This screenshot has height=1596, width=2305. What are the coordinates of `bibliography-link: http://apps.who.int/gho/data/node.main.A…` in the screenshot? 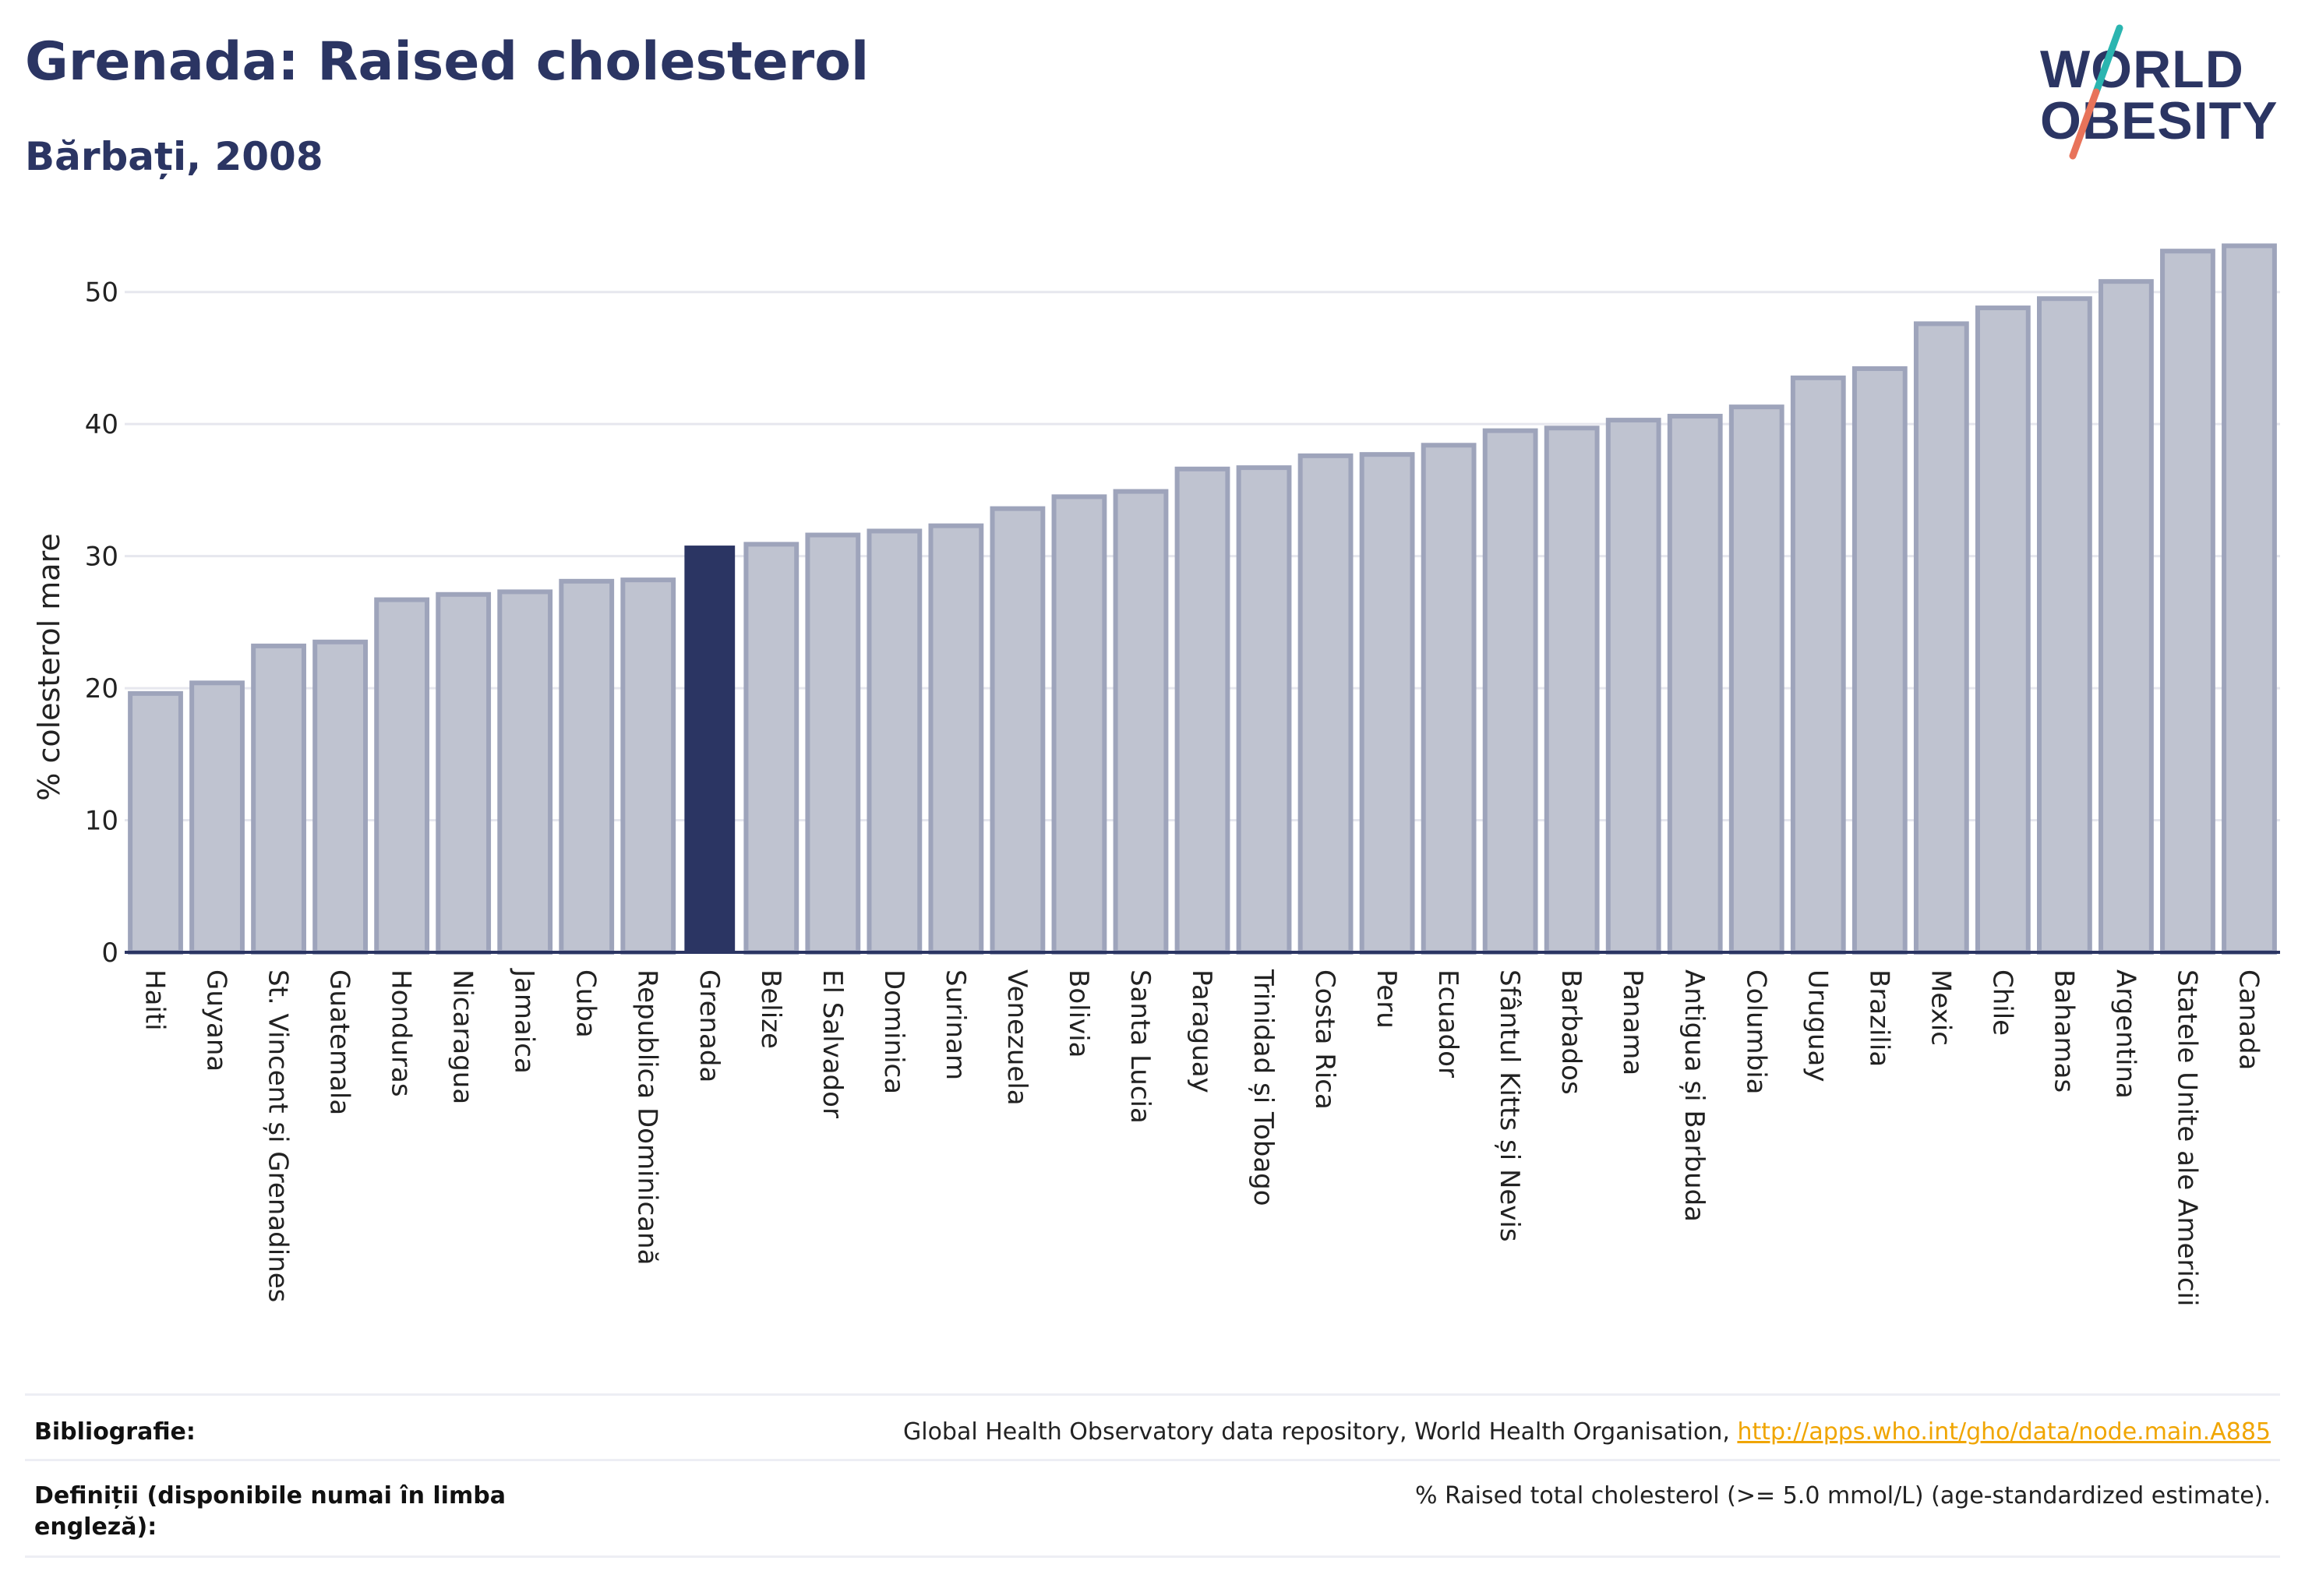 It's located at (2004, 1432).